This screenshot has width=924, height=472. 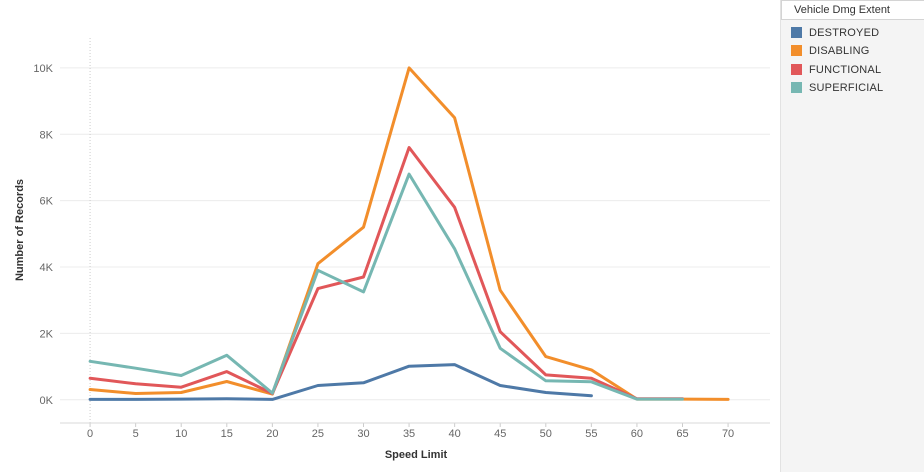 What do you see at coordinates (455, 434) in the screenshot?
I see `x-tick-label: 40` at bounding box center [455, 434].